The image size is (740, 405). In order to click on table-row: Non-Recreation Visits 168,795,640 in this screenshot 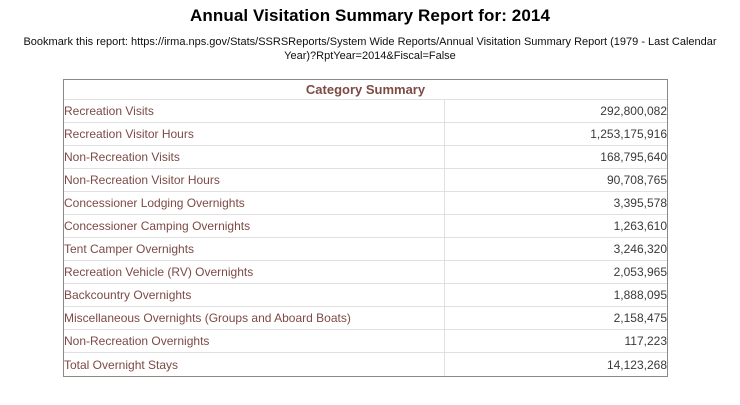, I will do `click(365, 157)`.